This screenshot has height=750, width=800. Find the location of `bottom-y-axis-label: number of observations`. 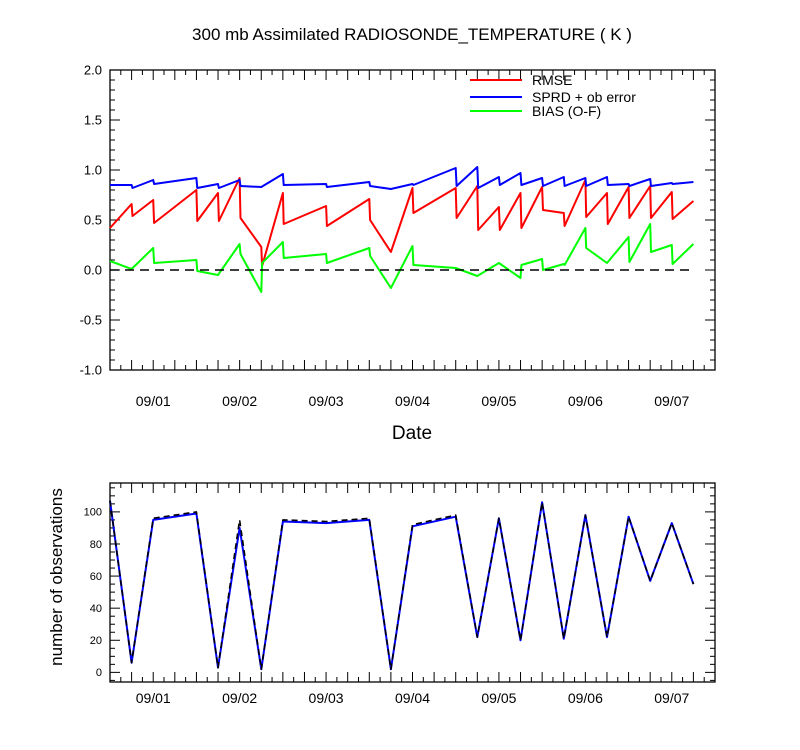

bottom-y-axis-label: number of observations is located at coordinates (56, 577).